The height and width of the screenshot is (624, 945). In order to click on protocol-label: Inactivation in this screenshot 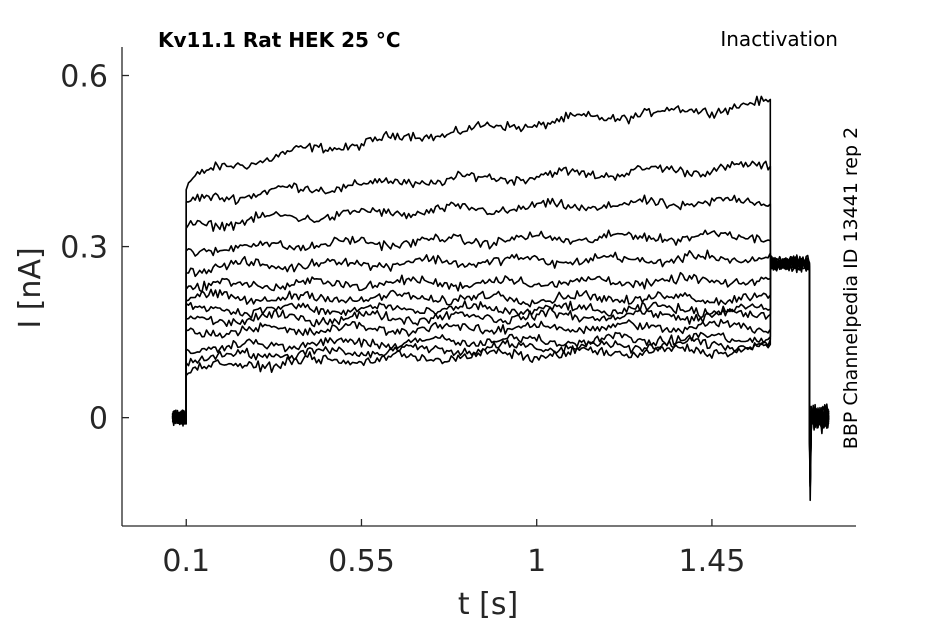, I will do `click(779, 39)`.